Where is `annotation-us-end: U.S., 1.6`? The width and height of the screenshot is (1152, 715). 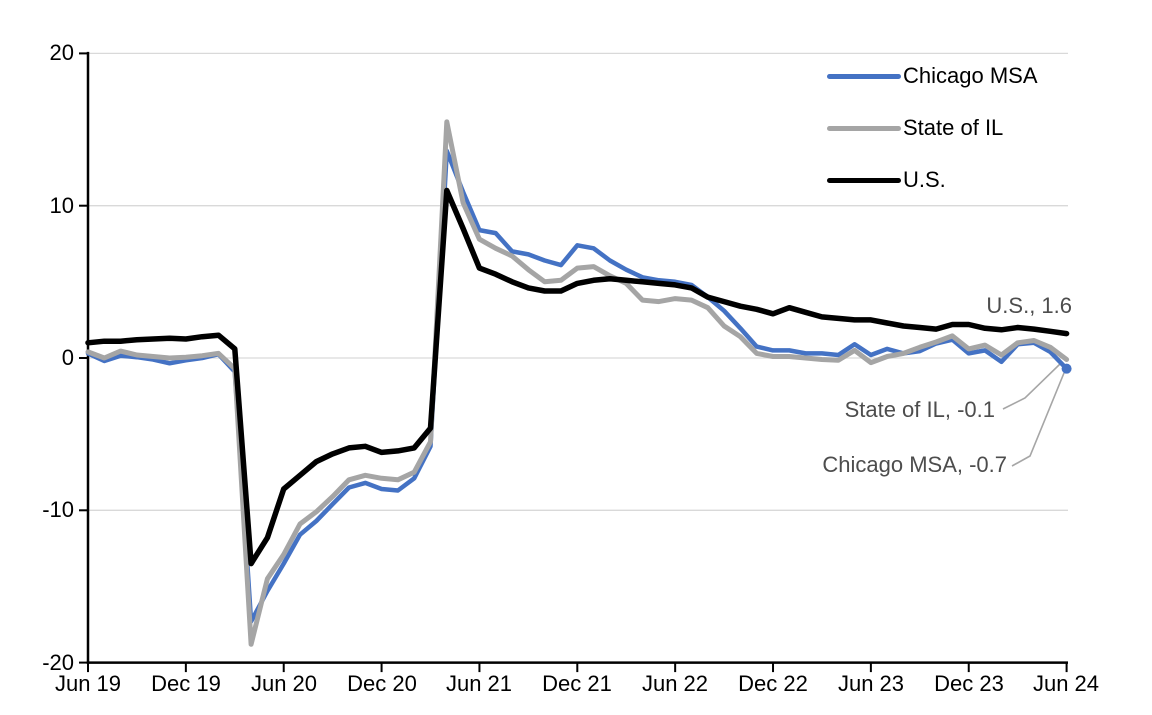
annotation-us-end: U.S., 1.6 is located at coordinates (1029, 305).